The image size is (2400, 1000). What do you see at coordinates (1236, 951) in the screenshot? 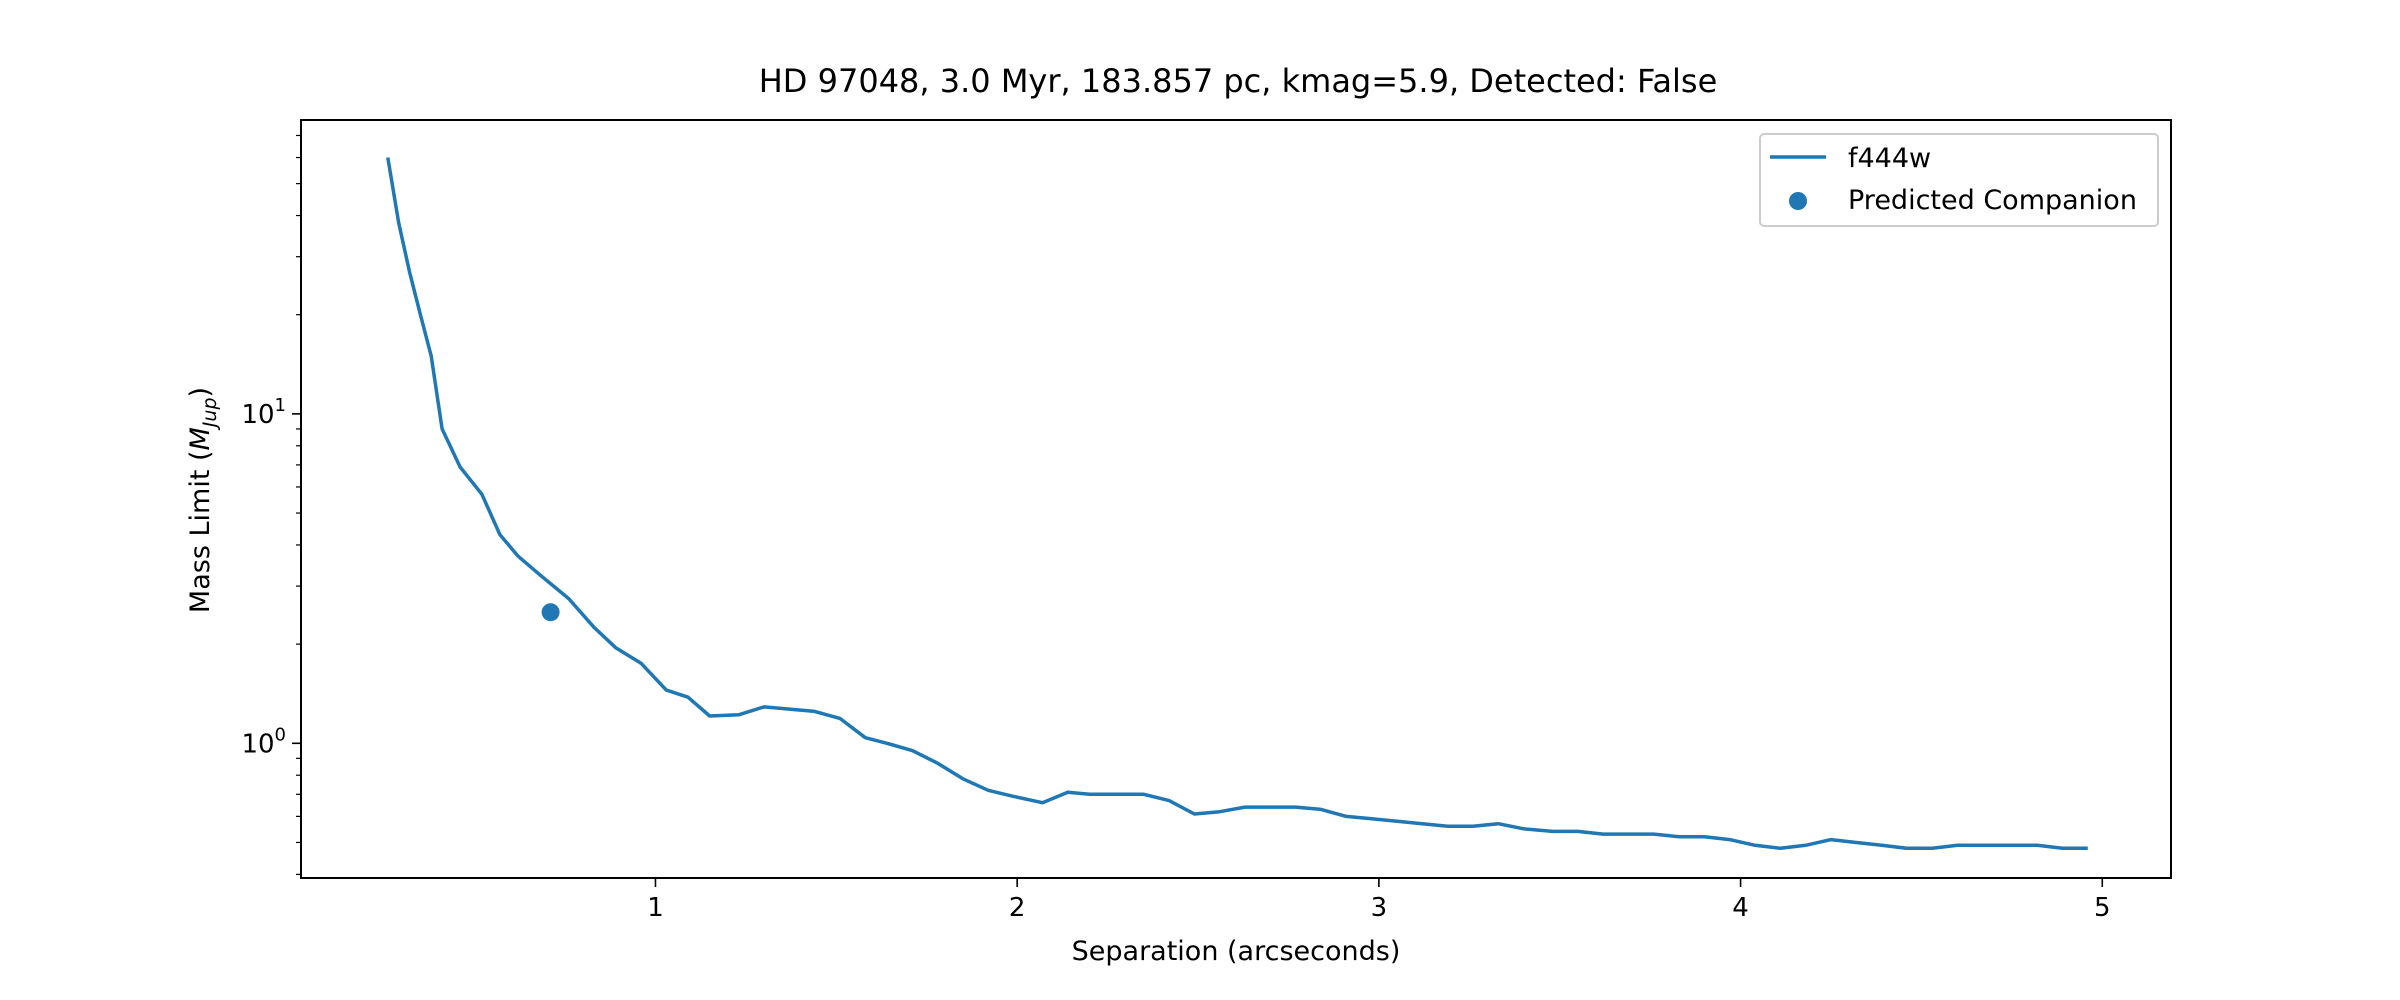
I see `x-axis-label: Separation (arcseconds)` at bounding box center [1236, 951].